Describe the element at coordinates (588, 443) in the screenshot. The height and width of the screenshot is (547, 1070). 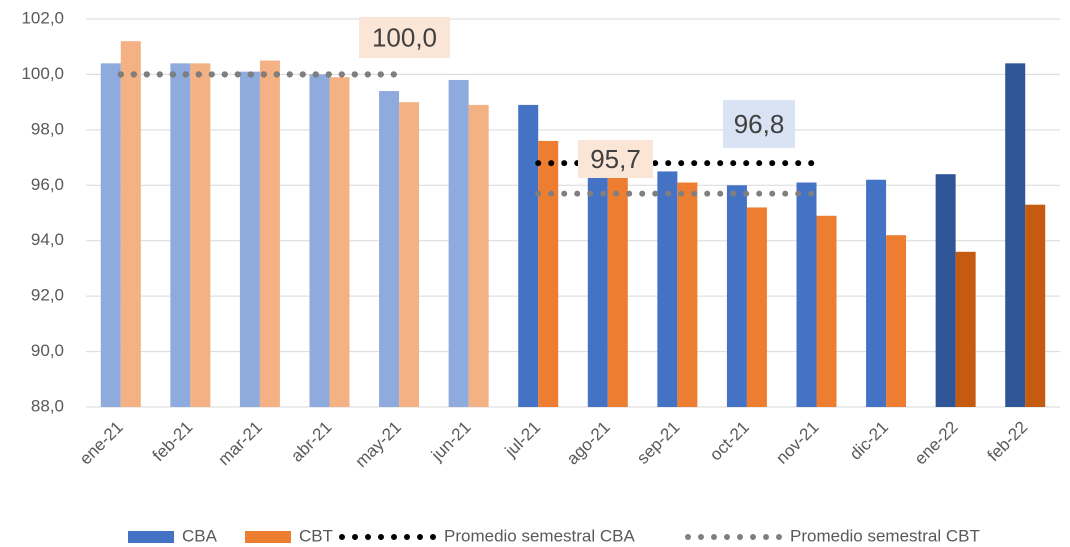
I see `x-tick-label: ago-21` at that location.